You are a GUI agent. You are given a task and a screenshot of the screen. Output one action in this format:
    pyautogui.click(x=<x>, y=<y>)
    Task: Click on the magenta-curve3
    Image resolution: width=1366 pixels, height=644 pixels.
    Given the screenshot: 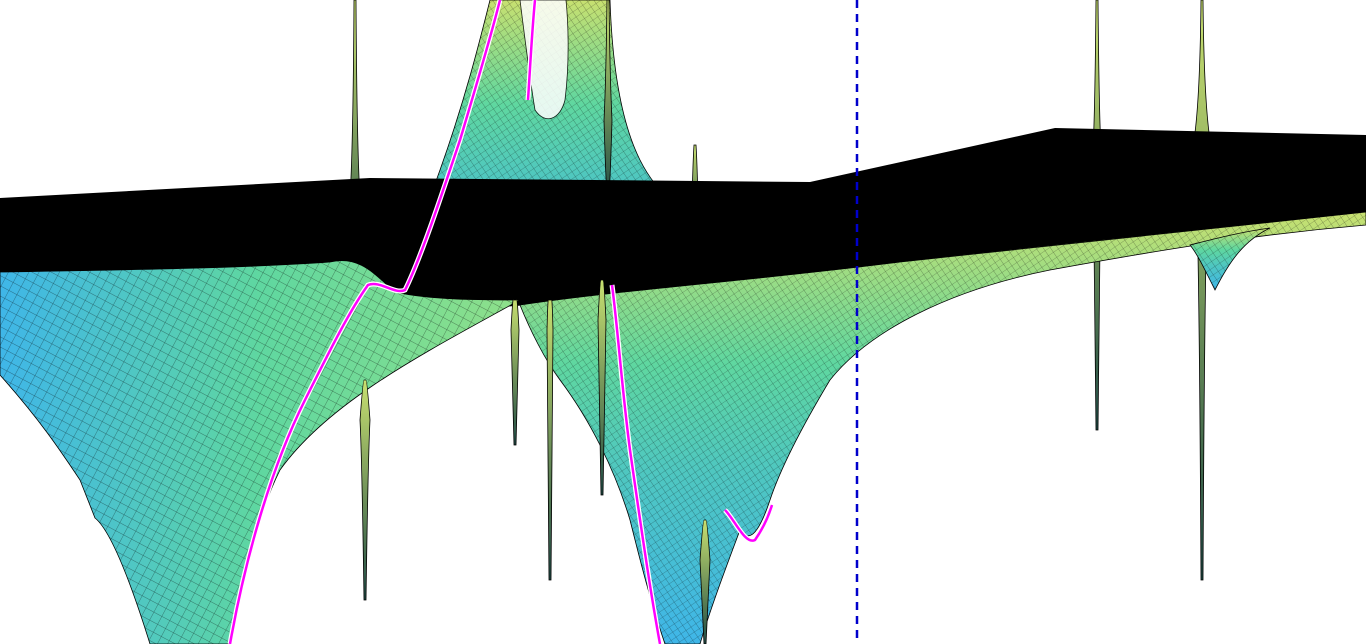 What is the action you would take?
    pyautogui.click(x=749, y=523)
    